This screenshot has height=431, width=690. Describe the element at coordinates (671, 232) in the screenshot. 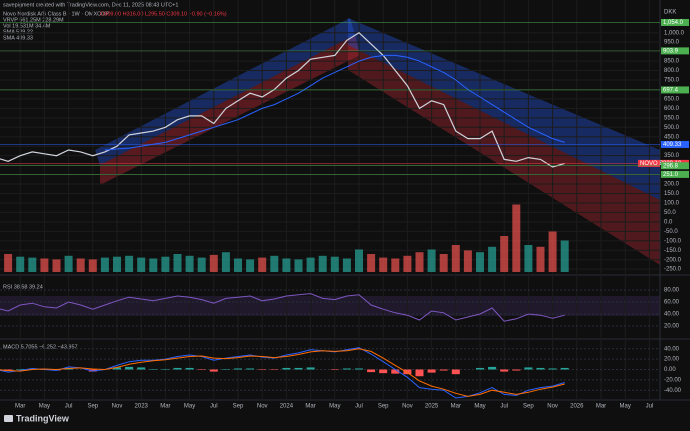

I see `y-tick-label: -50.0` at that location.